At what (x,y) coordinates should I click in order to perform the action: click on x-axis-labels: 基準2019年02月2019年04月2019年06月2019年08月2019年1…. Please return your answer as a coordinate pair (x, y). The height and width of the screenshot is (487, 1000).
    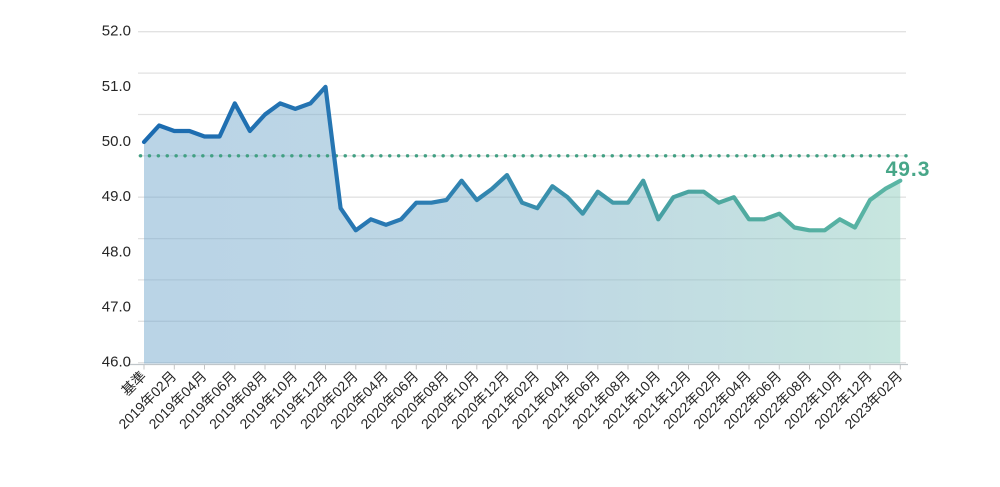
    Looking at the image, I should click on (510, 400).